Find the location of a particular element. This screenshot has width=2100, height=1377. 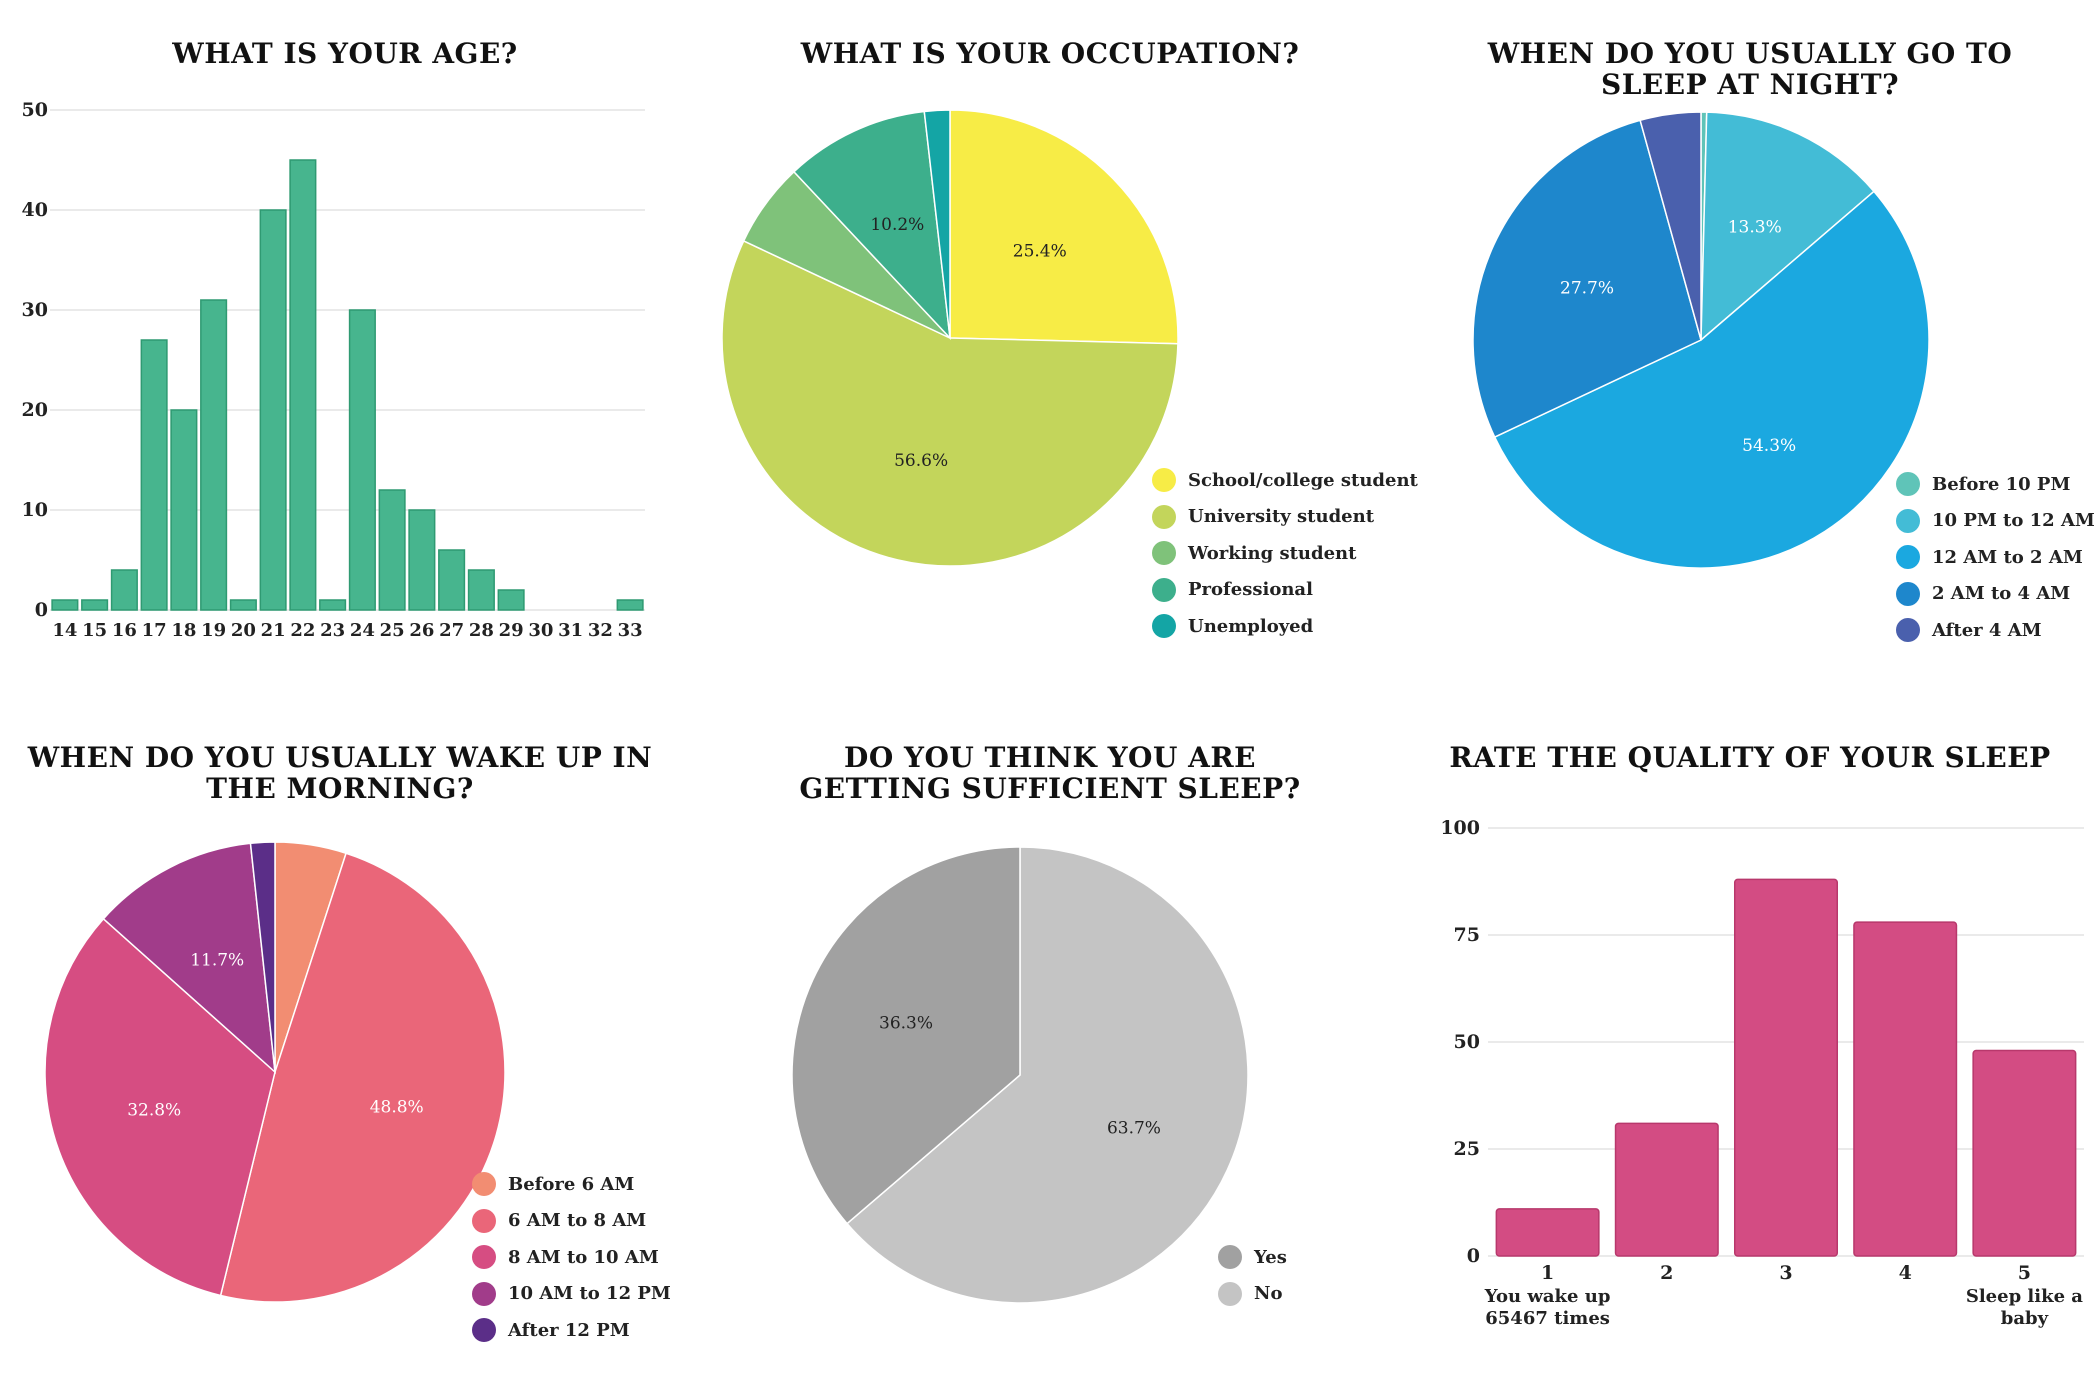

slice-data-label: 11.7% is located at coordinates (217, 960).